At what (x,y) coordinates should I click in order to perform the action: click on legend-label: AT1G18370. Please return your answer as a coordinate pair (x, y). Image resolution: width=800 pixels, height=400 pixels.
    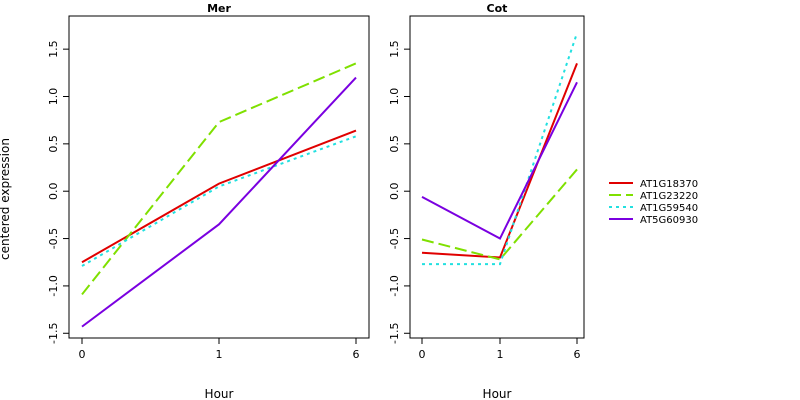
    Looking at the image, I should click on (669, 184).